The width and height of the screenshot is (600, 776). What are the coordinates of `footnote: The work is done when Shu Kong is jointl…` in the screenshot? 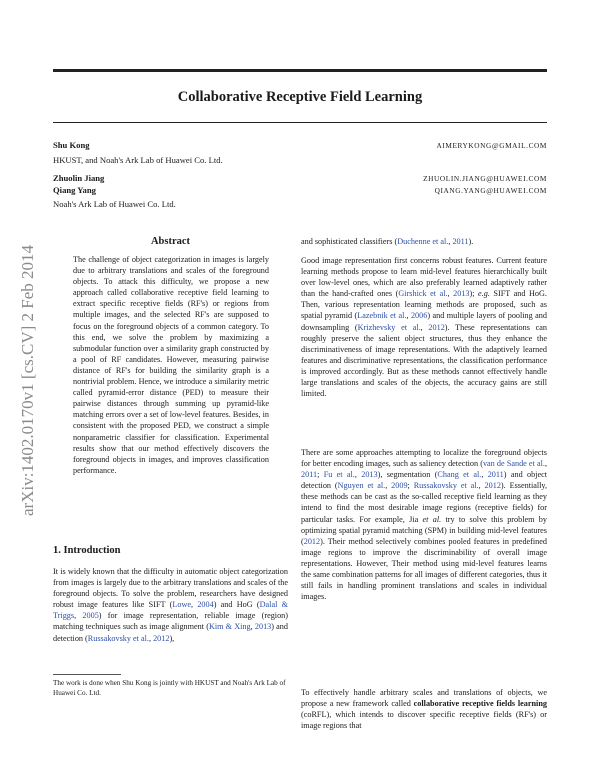 It's located at (169, 688).